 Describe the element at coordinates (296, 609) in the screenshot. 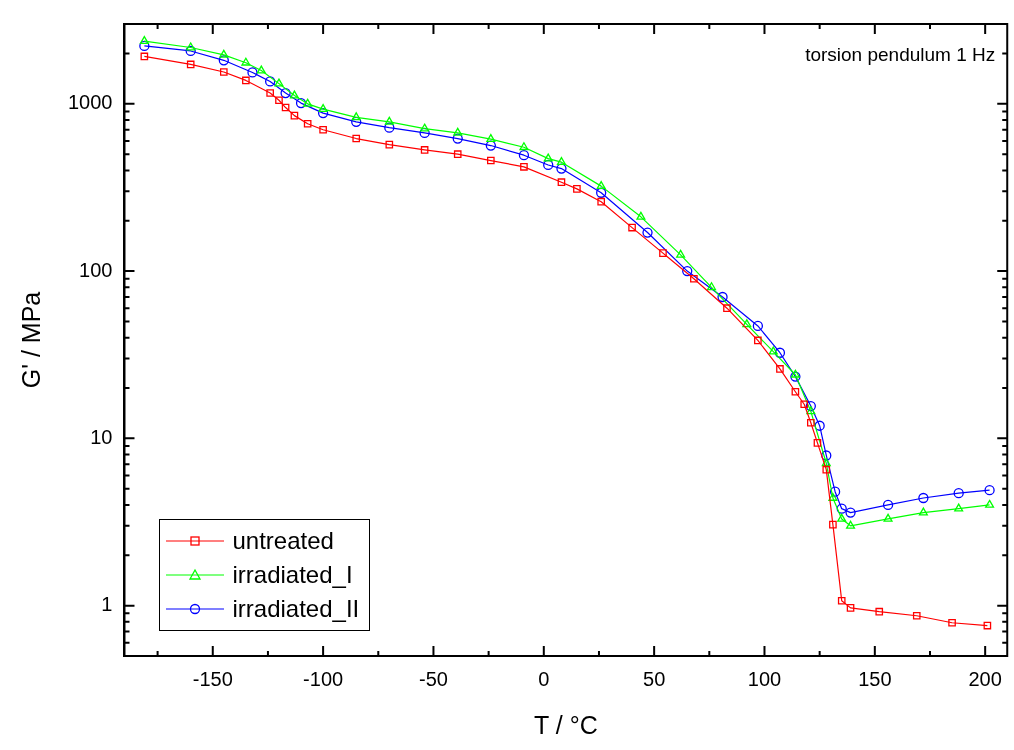

I see `legend-label: irradiated_II` at that location.